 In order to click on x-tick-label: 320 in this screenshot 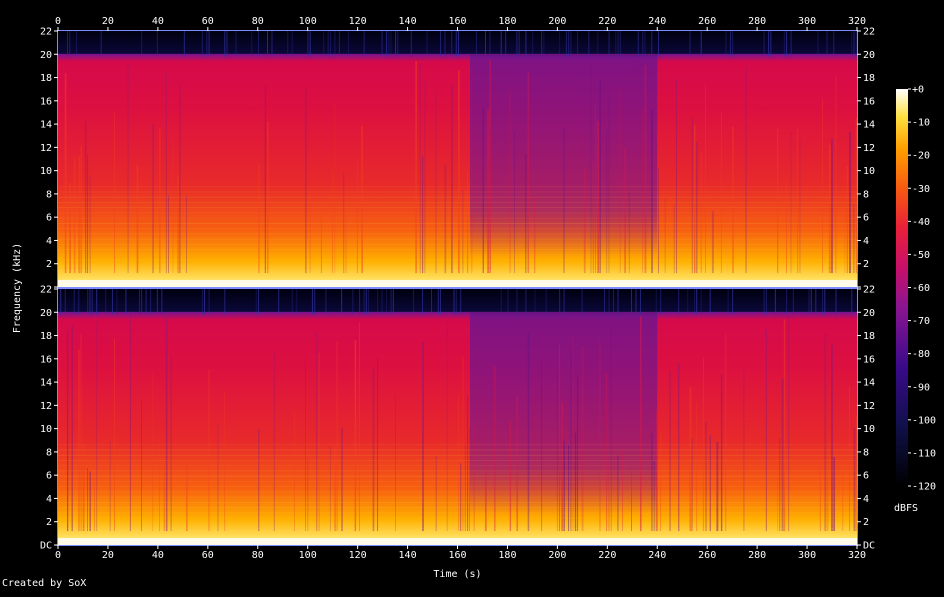, I will do `click(857, 21)`.